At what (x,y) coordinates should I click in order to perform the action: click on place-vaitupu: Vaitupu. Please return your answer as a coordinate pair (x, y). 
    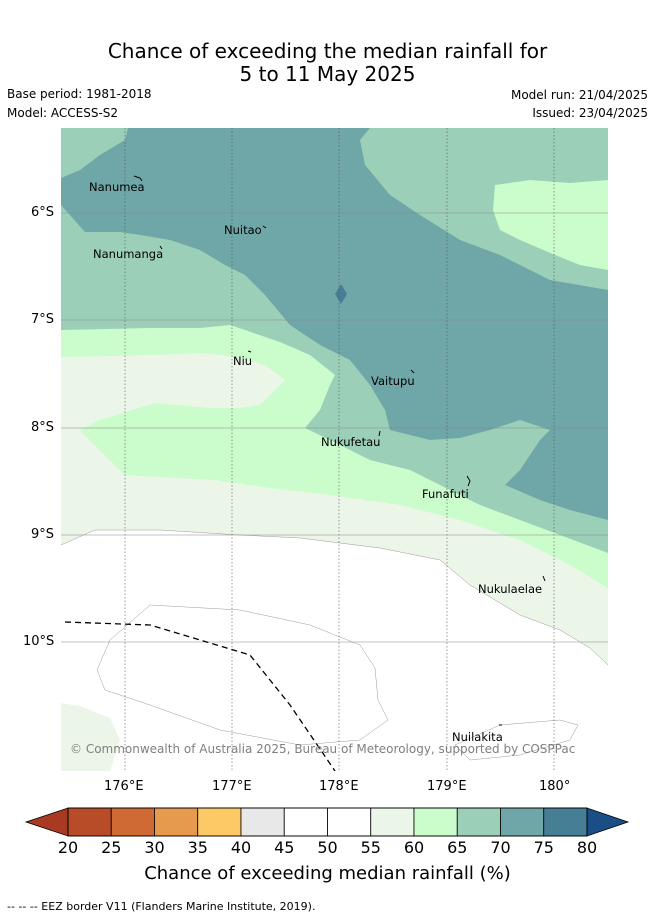
    Looking at the image, I should click on (393, 381).